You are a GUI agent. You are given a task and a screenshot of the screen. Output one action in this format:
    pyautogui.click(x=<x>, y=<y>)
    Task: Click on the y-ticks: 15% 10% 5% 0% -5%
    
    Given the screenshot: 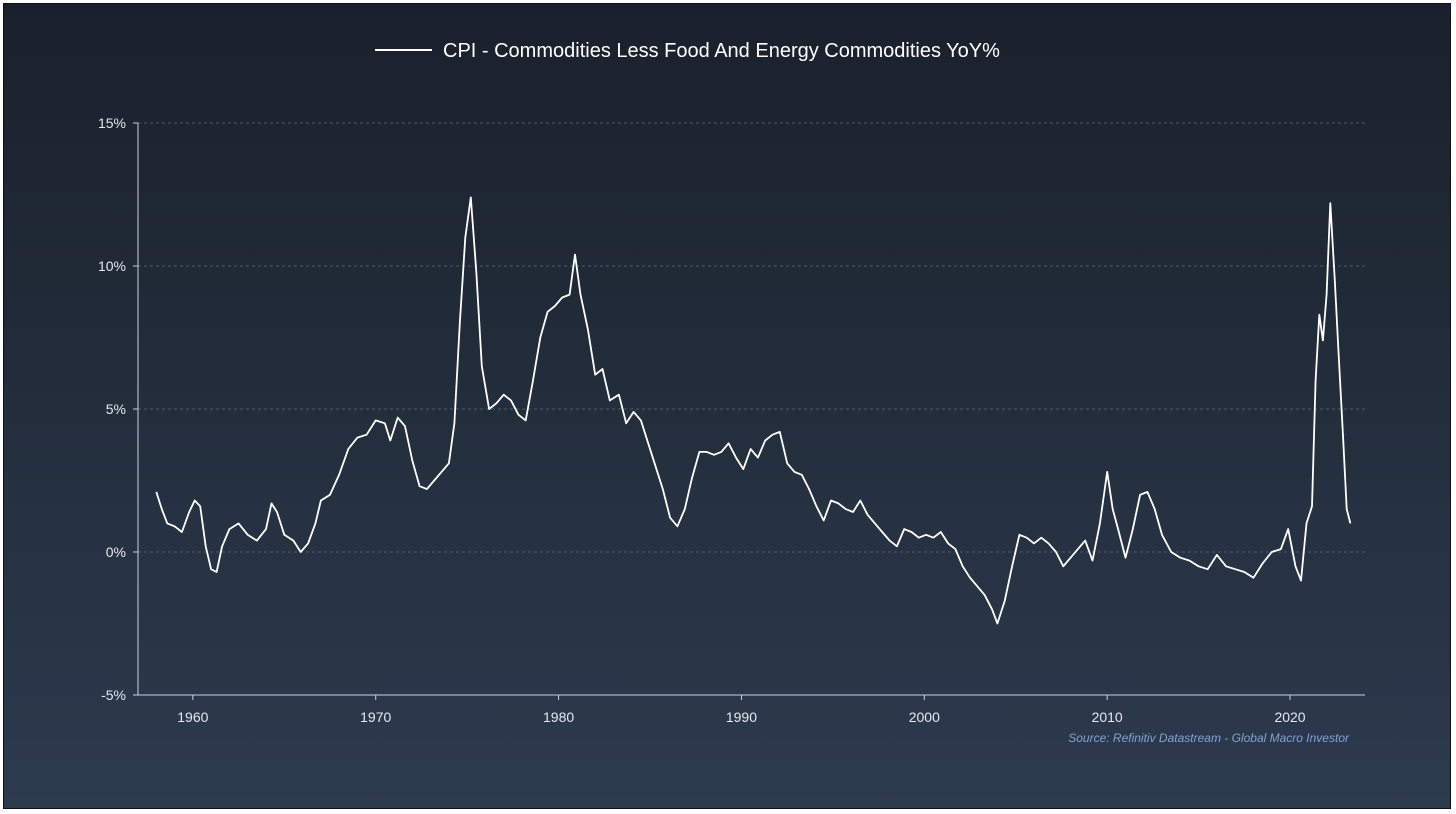 What is the action you would take?
    pyautogui.click(x=118, y=409)
    